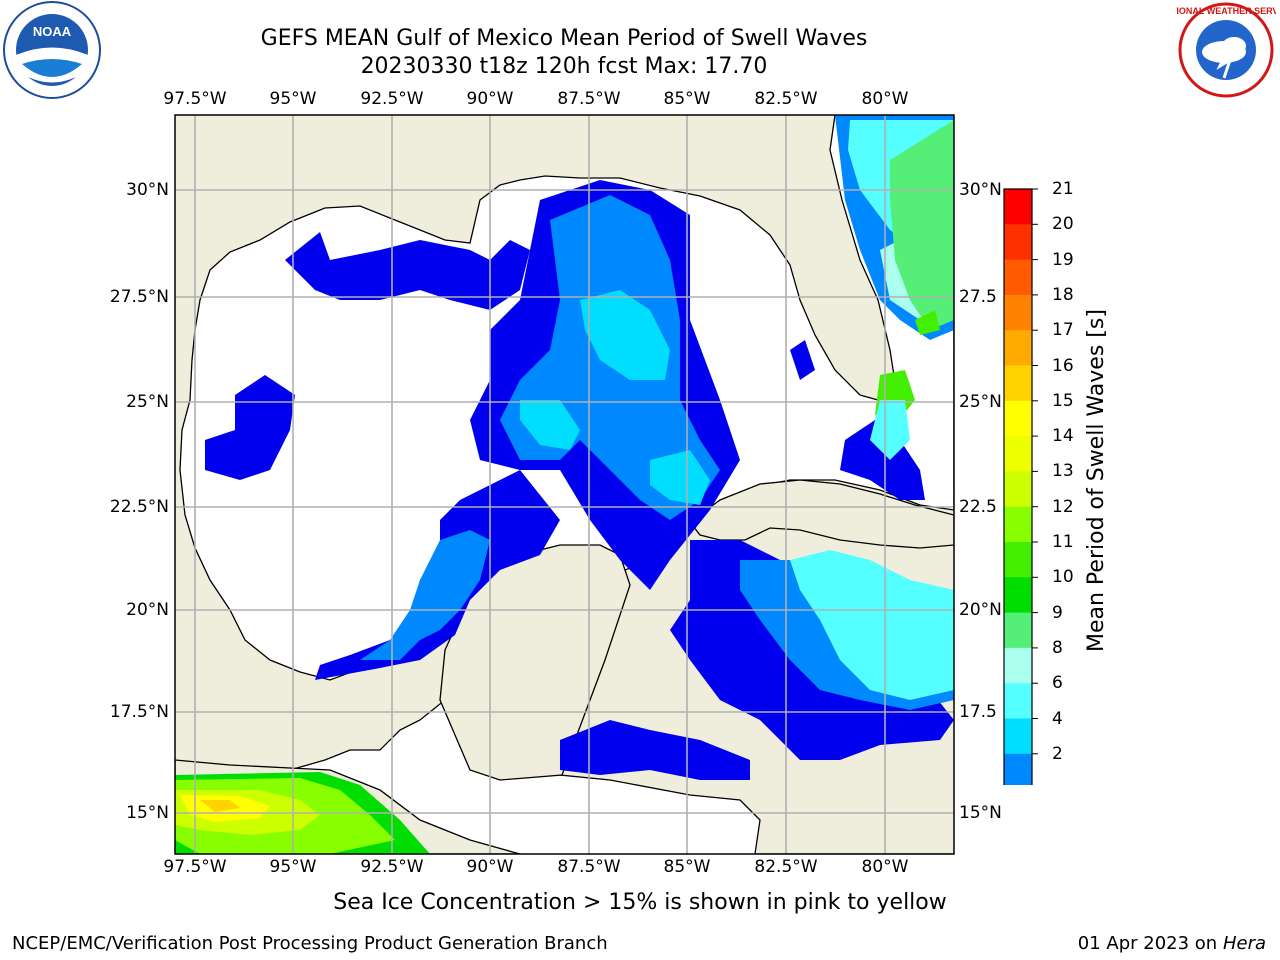  Describe the element at coordinates (139, 507) in the screenshot. I see `lat-label-left-3: 22.5°N` at that location.